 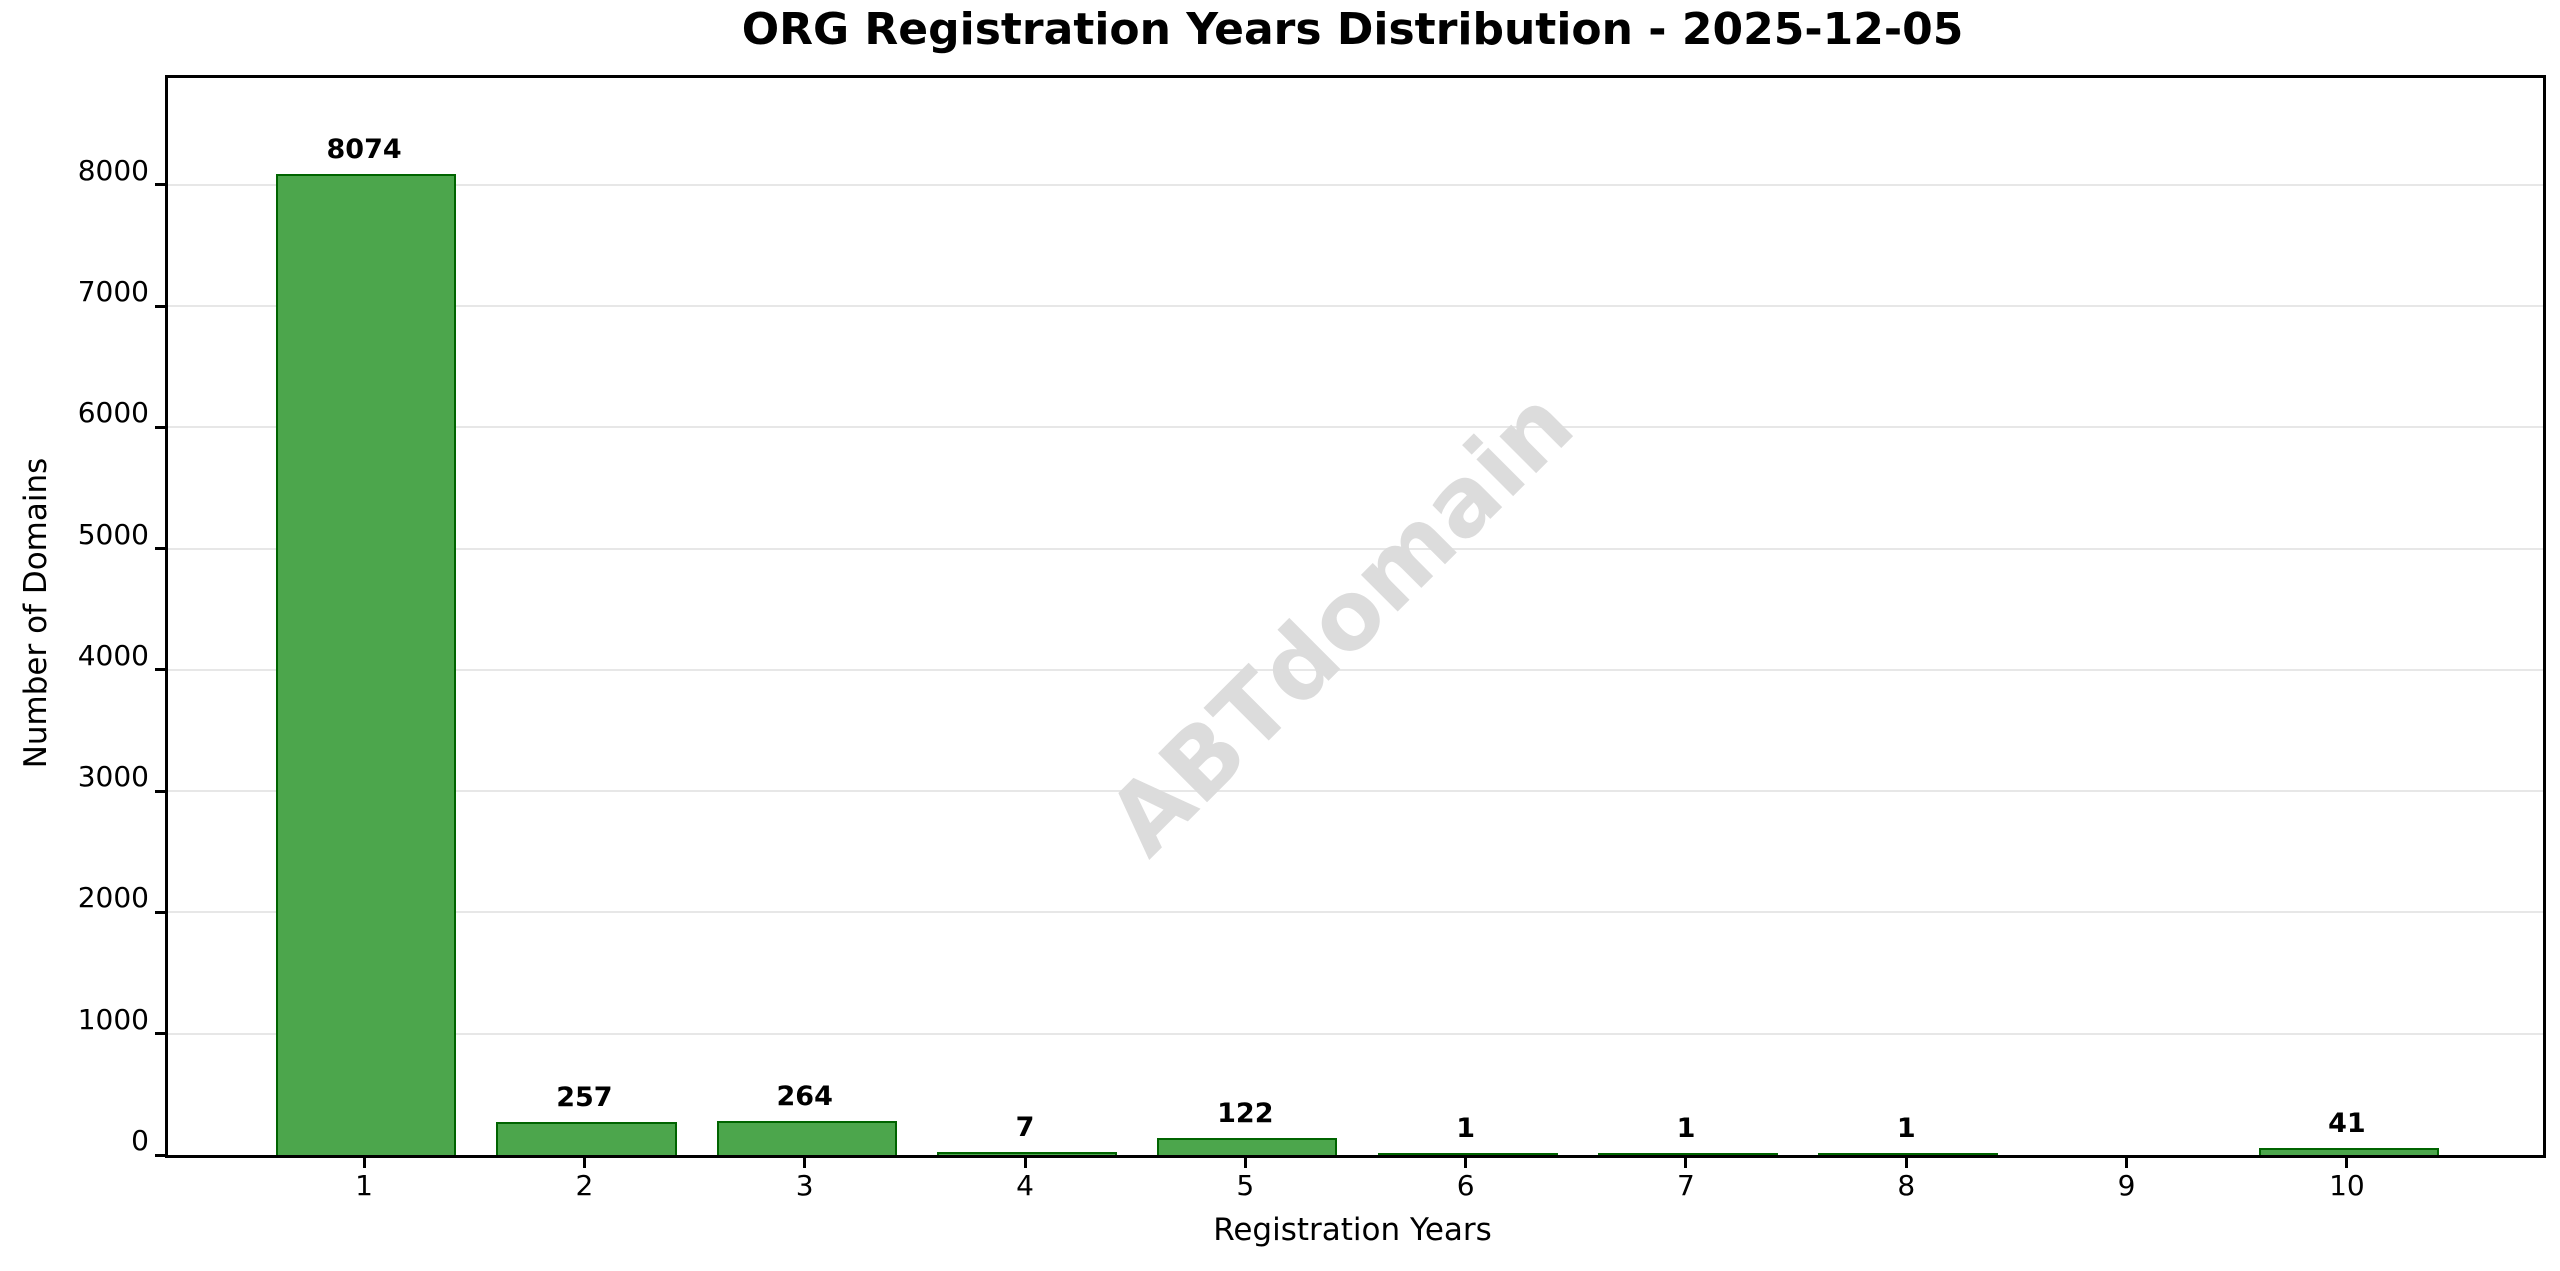 What do you see at coordinates (364, 149) in the screenshot?
I see `bar-value-label: 8074` at bounding box center [364, 149].